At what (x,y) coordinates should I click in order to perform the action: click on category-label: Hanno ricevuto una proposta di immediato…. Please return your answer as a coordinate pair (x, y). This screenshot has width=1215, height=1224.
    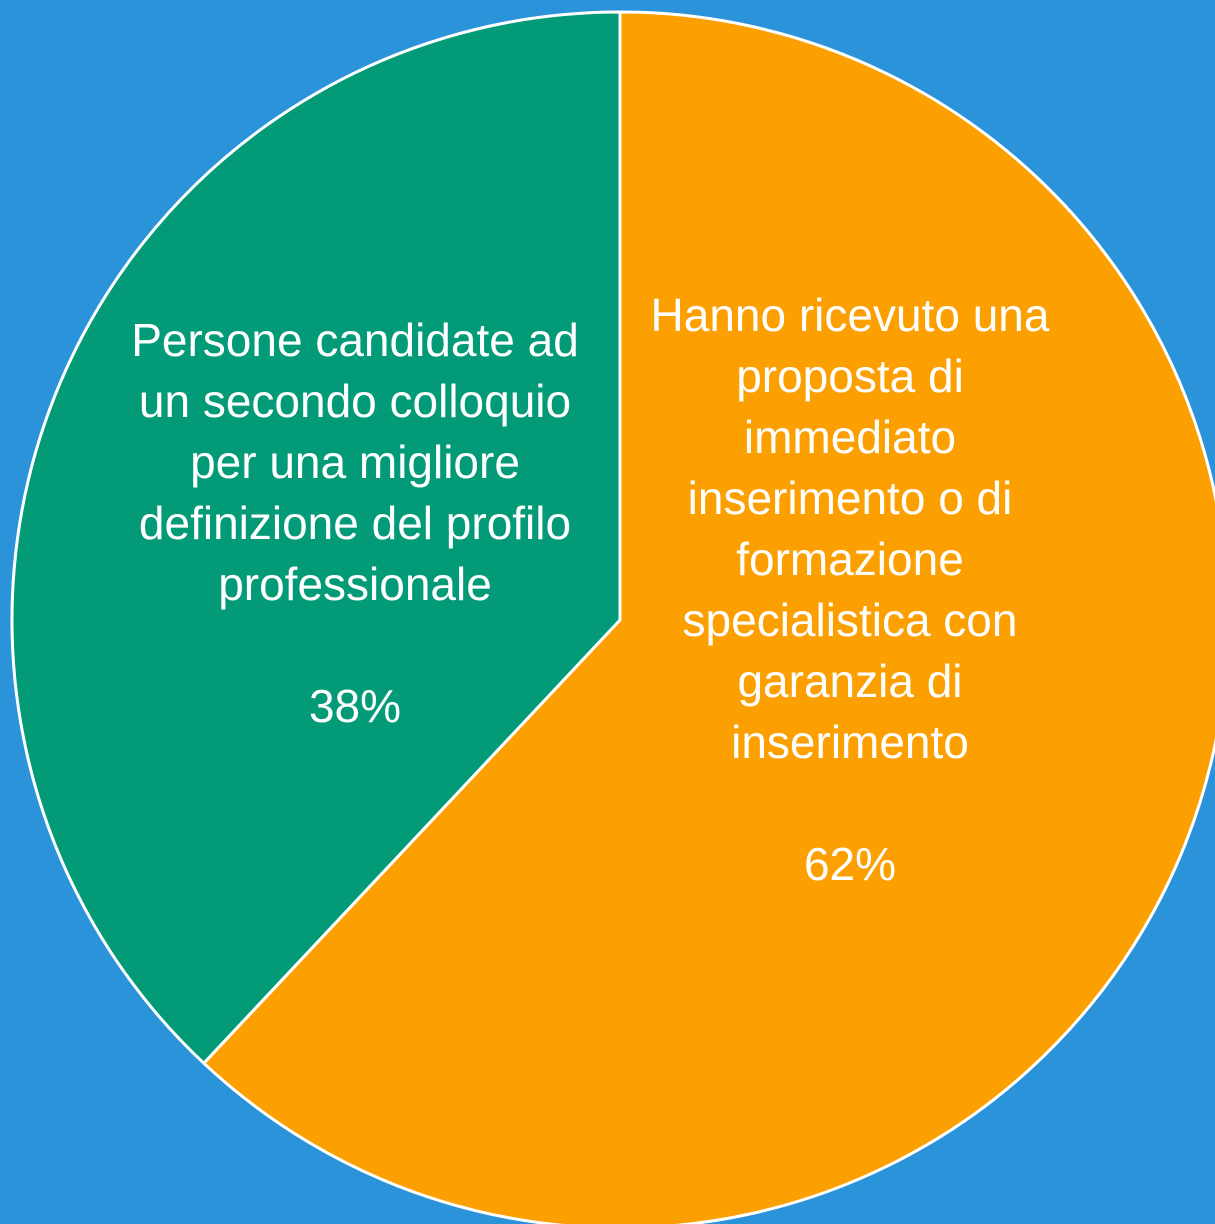
    Looking at the image, I should click on (850, 528).